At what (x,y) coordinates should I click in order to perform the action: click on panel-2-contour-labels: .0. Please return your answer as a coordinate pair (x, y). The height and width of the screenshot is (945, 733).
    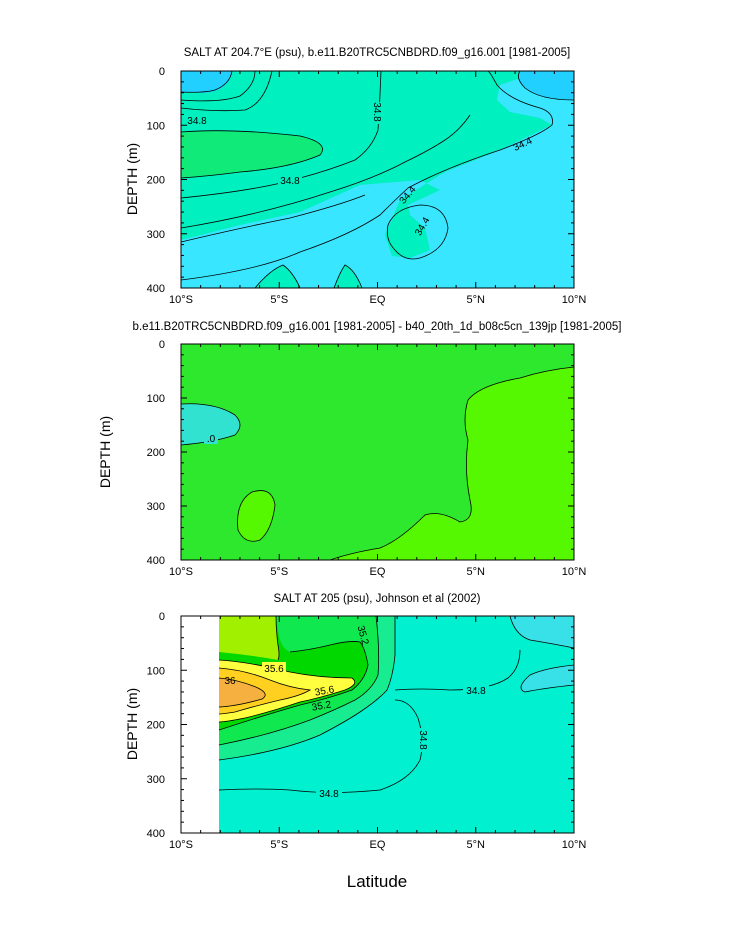
    Looking at the image, I should click on (211, 438).